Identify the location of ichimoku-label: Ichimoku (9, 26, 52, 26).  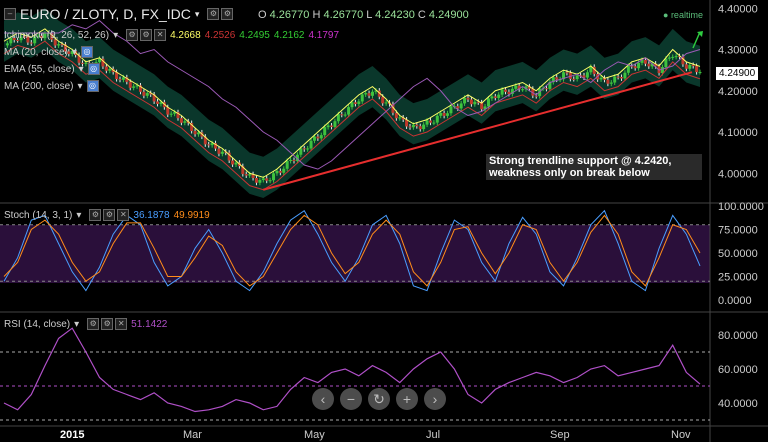
(57, 35).